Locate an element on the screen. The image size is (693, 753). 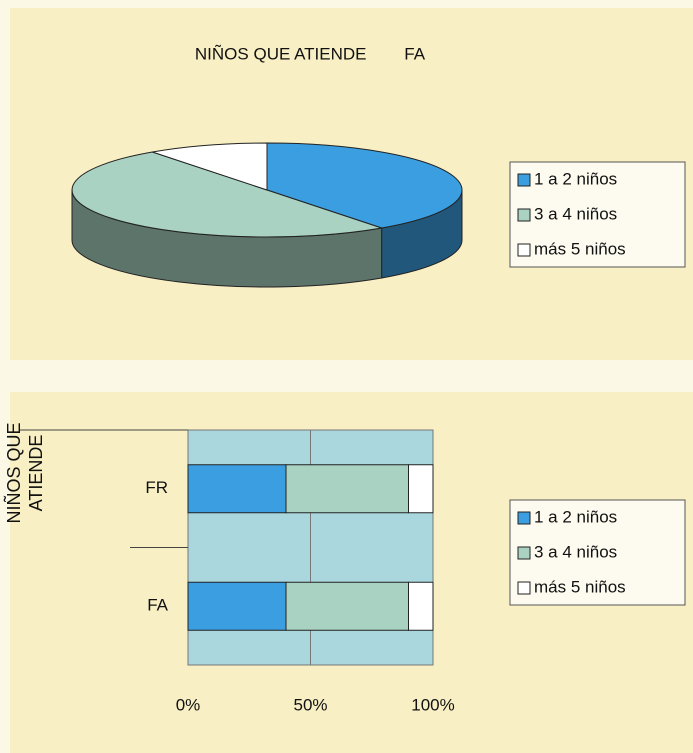
y-tick-label: FA is located at coordinates (157, 605).